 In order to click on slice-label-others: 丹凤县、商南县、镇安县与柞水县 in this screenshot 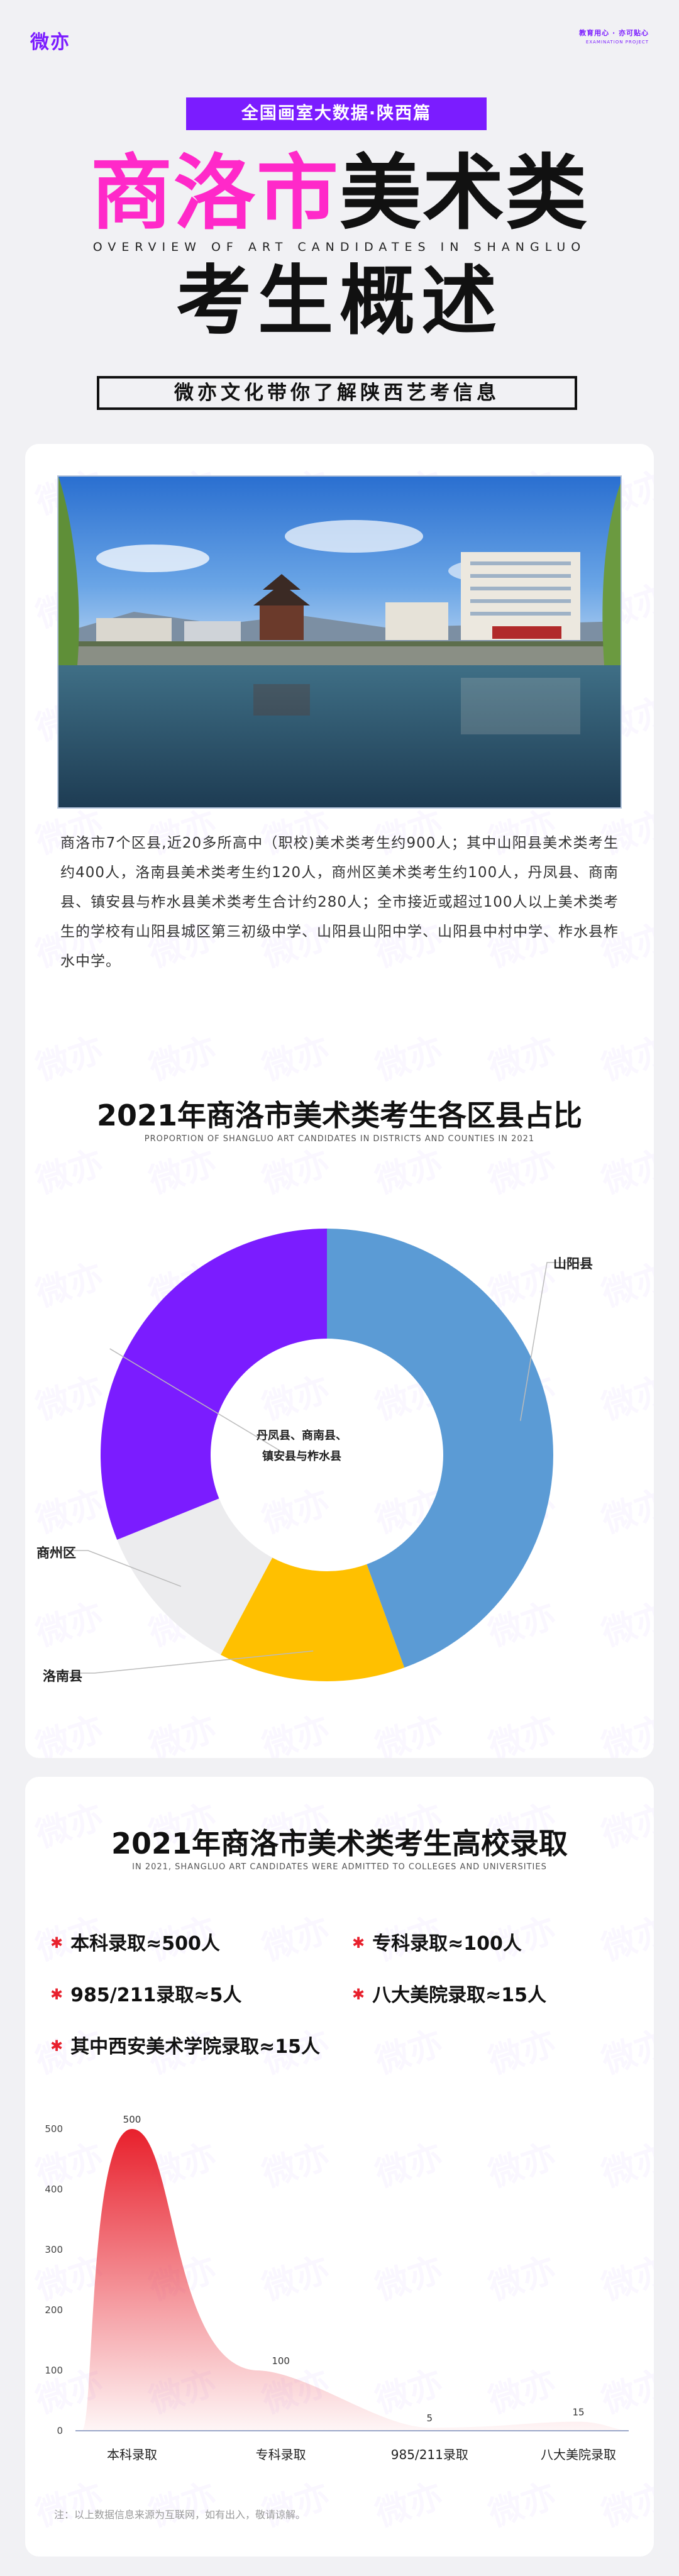, I will do `click(302, 1446)`.